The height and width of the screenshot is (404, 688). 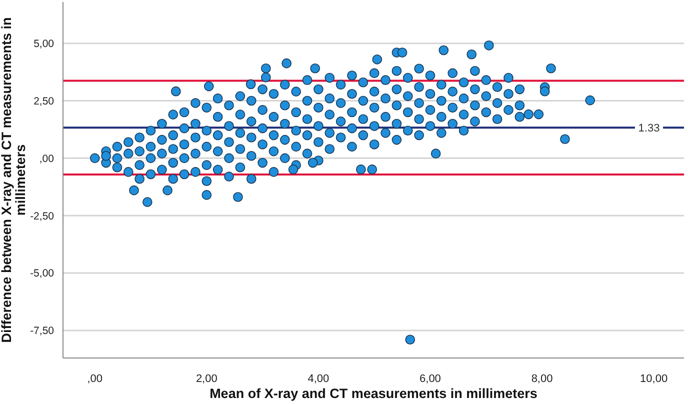 What do you see at coordinates (430, 378) in the screenshot?
I see `x-tick-label: 6,00` at bounding box center [430, 378].